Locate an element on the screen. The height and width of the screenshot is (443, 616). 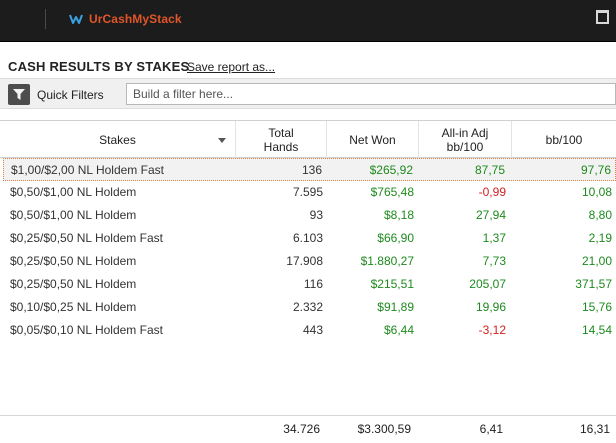
filter-input is located at coordinates (371, 94).